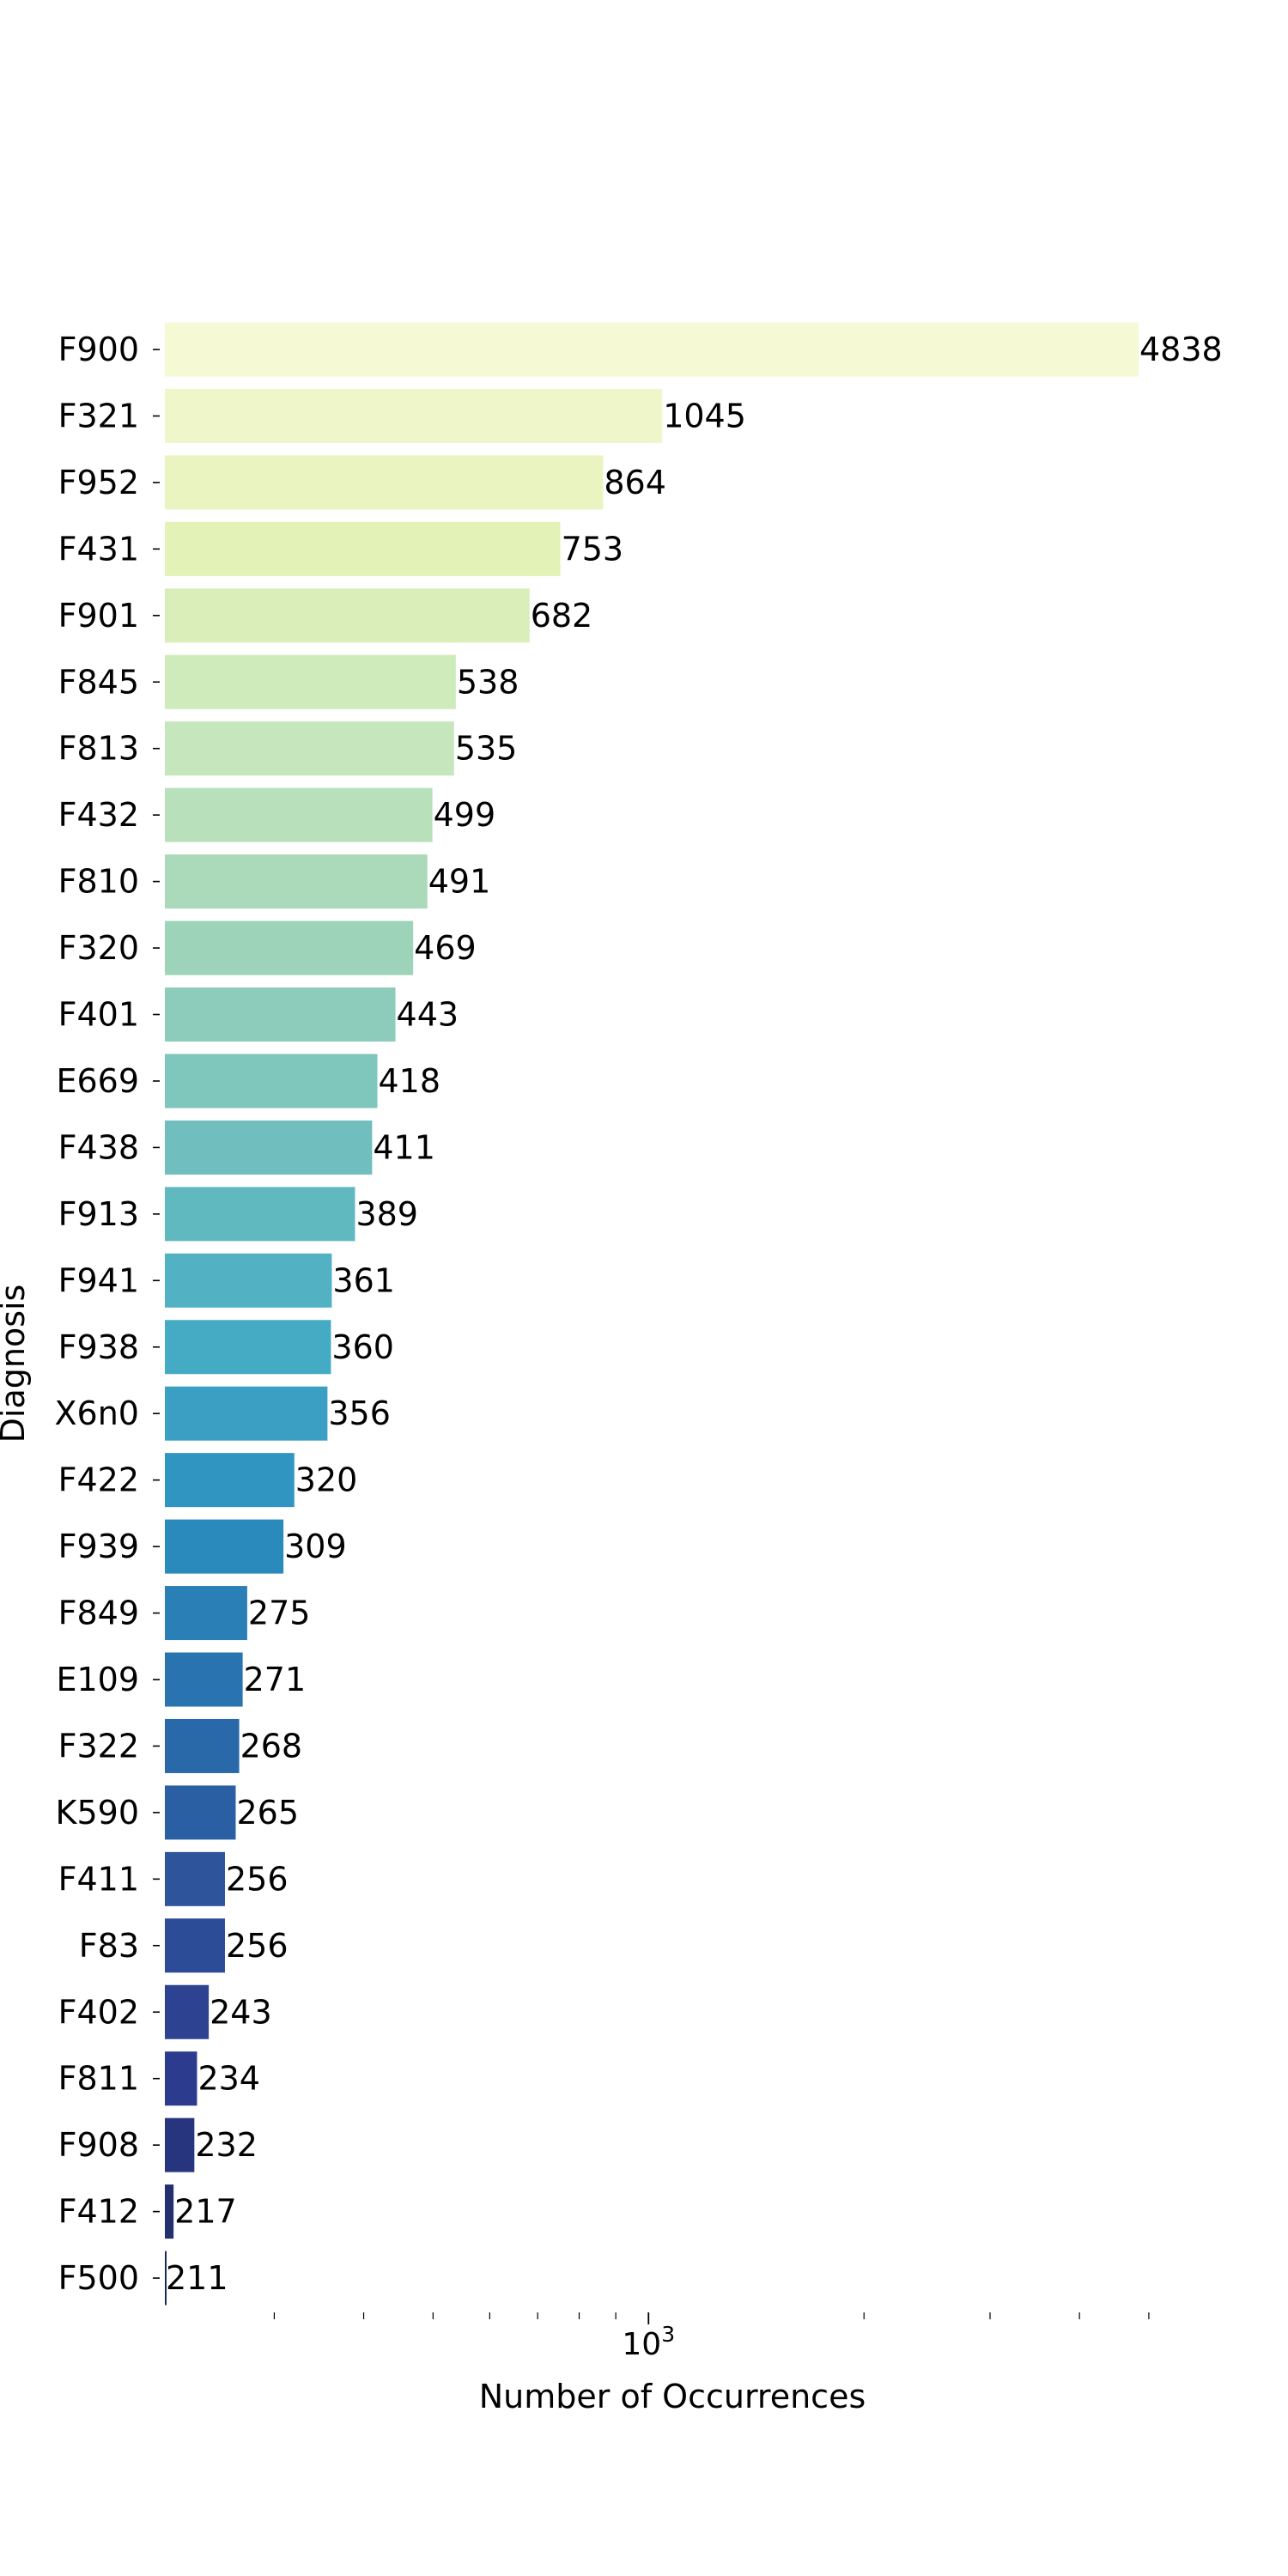  What do you see at coordinates (98, 1347) in the screenshot?
I see `y-tick-label-f938: F938` at bounding box center [98, 1347].